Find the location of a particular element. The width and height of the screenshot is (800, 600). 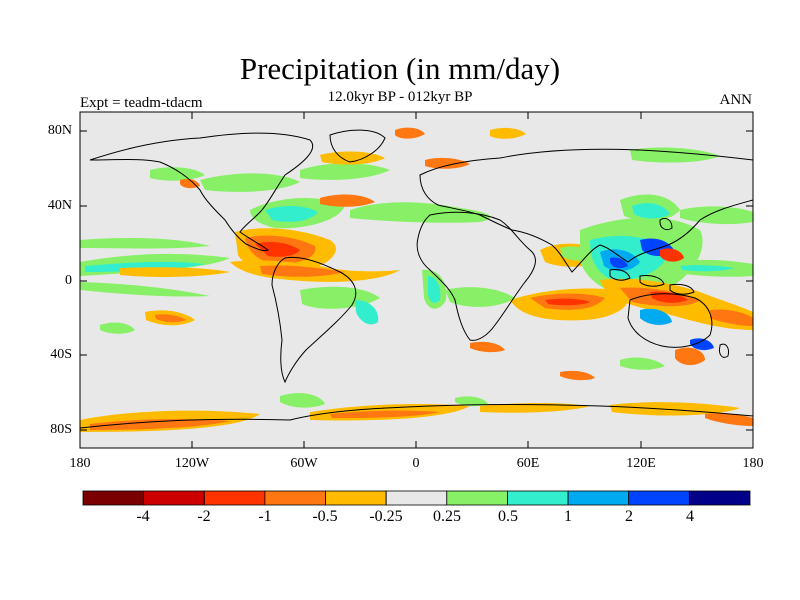

coastline-south-america is located at coordinates (314, 320).